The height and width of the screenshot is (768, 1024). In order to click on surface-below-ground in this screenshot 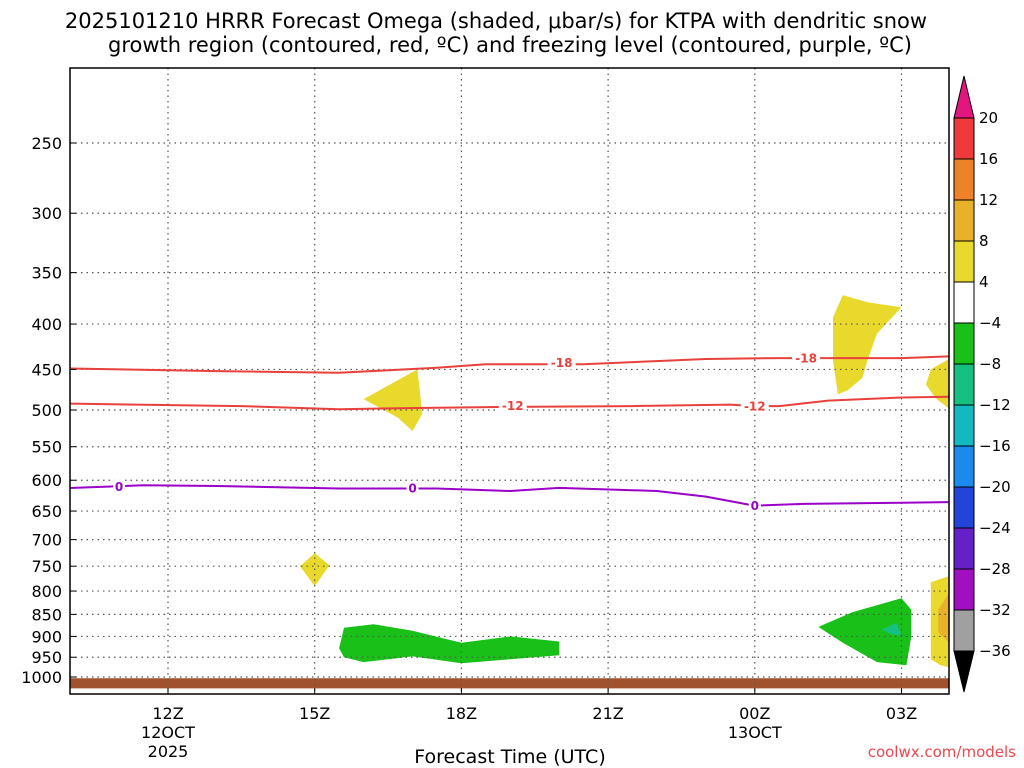, I will do `click(509, 683)`.